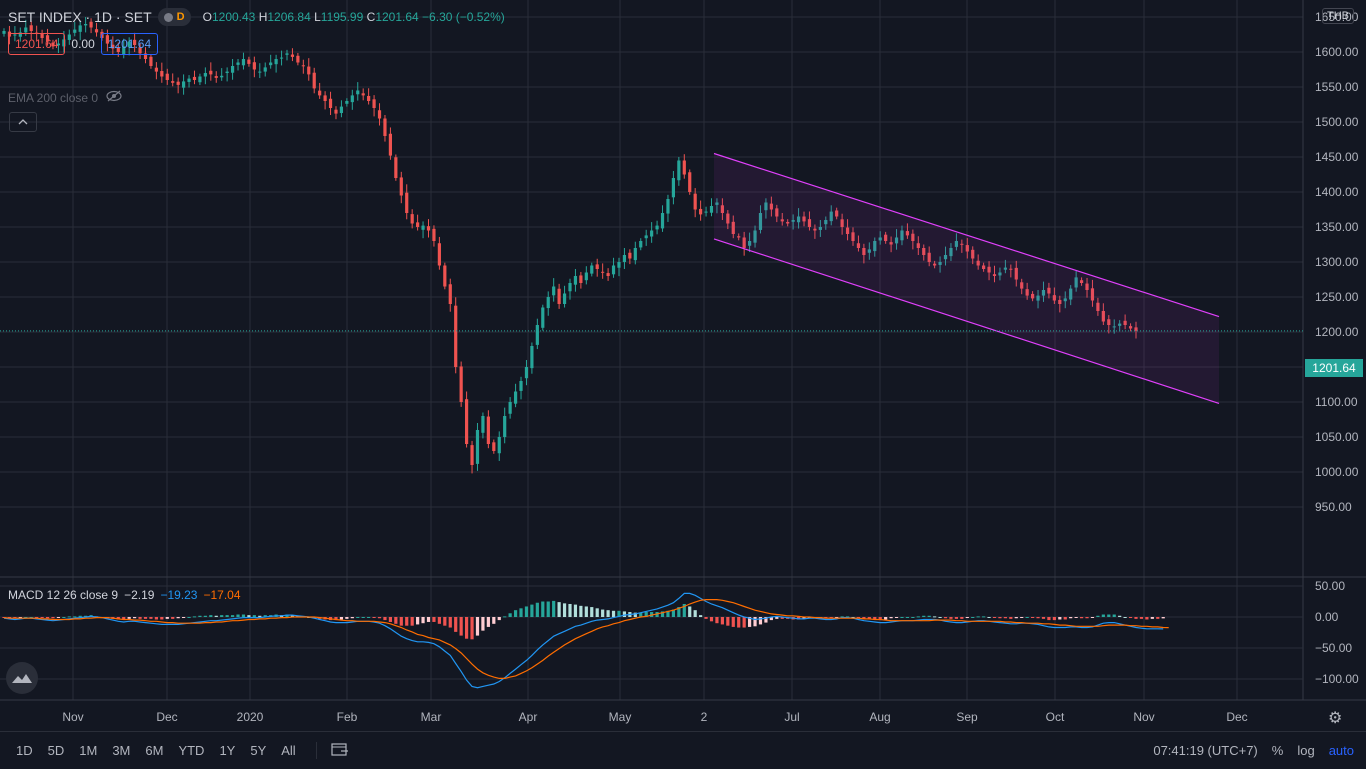 Image resolution: width=1366 pixels, height=769 pixels. I want to click on macd-legend: MACD 12 26 close 9 −2.19 −19.23 −17.04, so click(124, 595).